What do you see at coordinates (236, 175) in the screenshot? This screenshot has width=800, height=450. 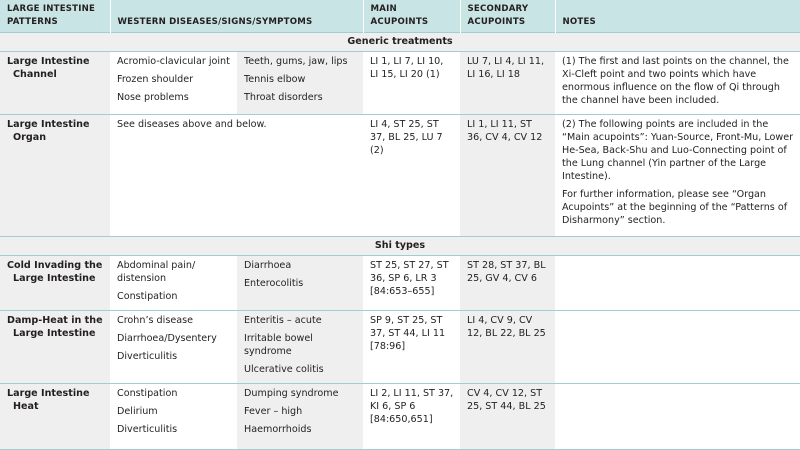 I see `diseases-cell: See diseases above and below.` at bounding box center [236, 175].